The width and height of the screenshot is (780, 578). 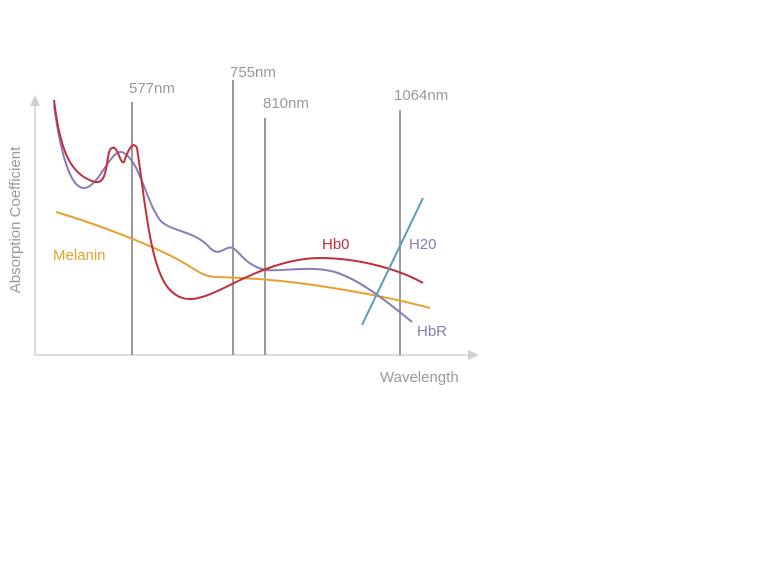 I want to click on wavelength-label: 577nm, so click(x=152, y=88).